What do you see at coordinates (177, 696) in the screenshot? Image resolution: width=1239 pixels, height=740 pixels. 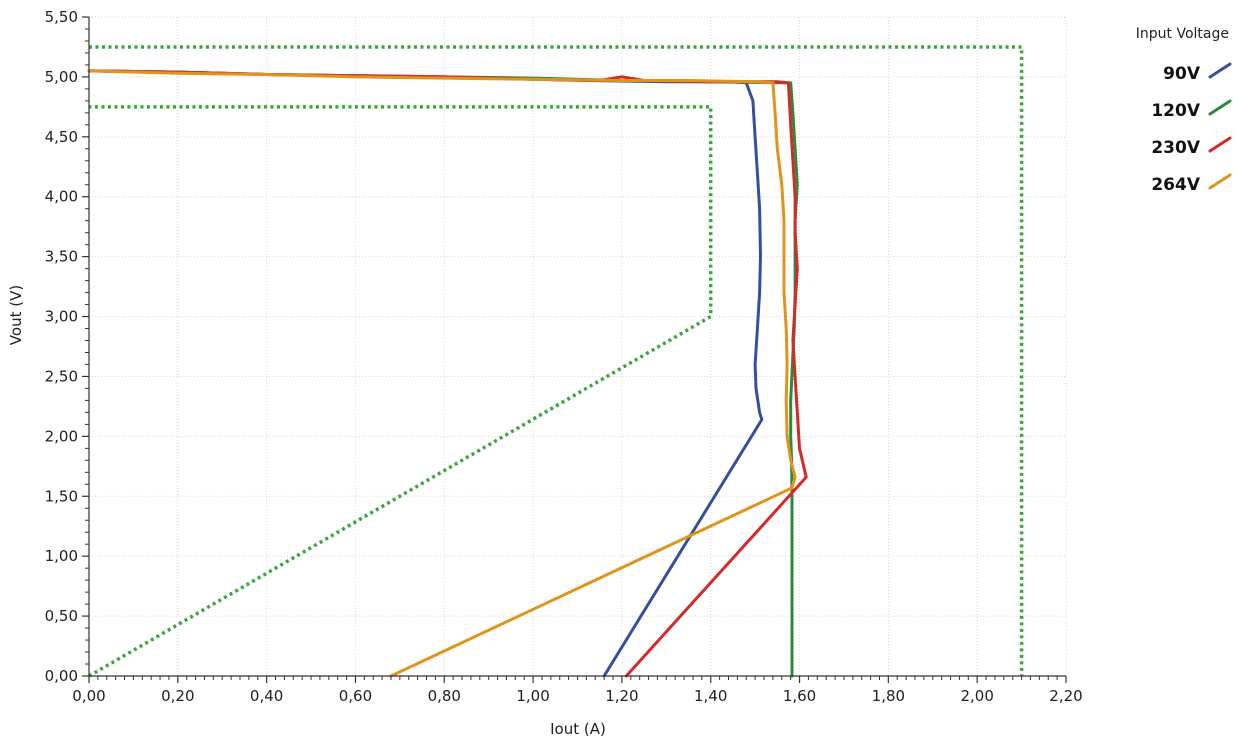 I see `x-tick-label: 0,20` at bounding box center [177, 696].